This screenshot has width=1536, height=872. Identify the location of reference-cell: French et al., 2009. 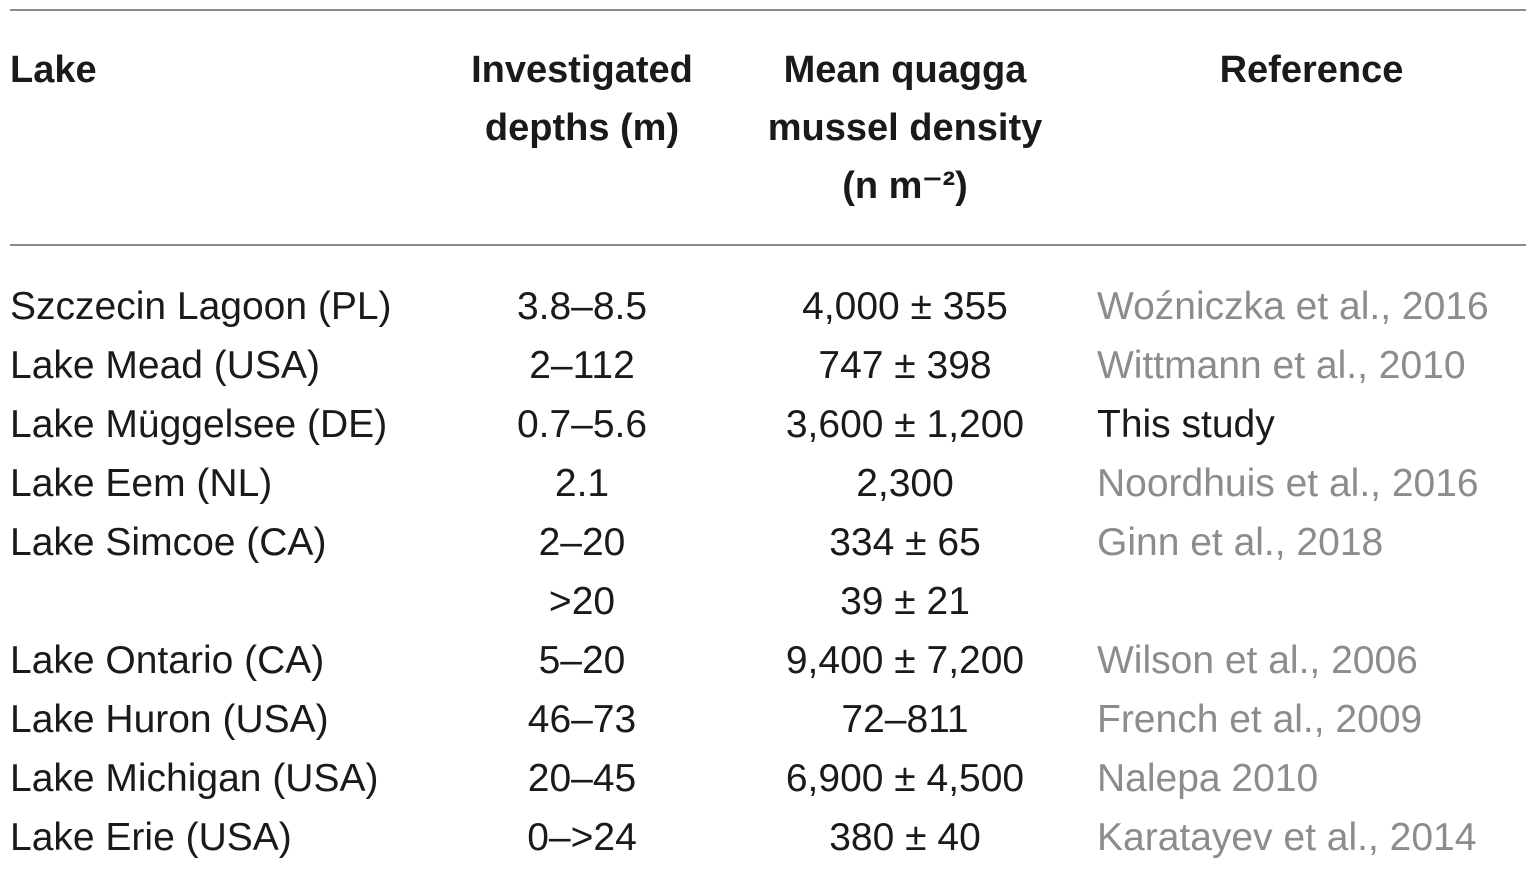
(1260, 719).